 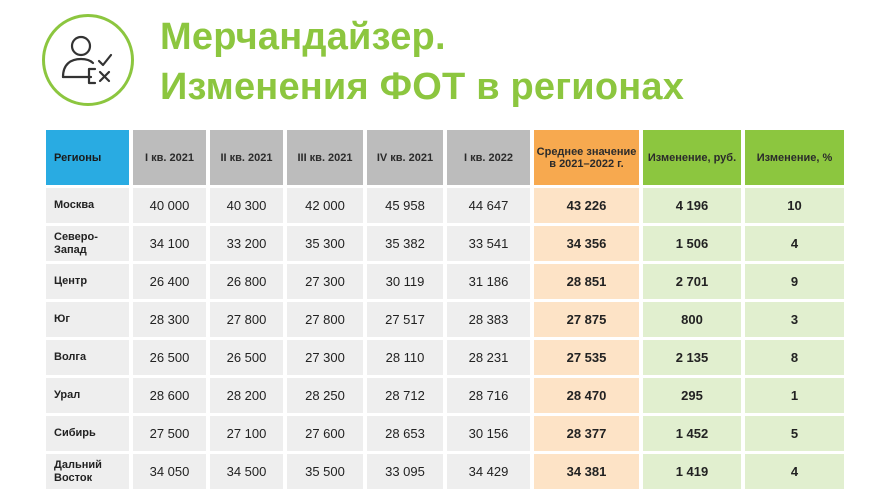 I want to click on column-header: Изменение, руб., so click(x=692, y=157).